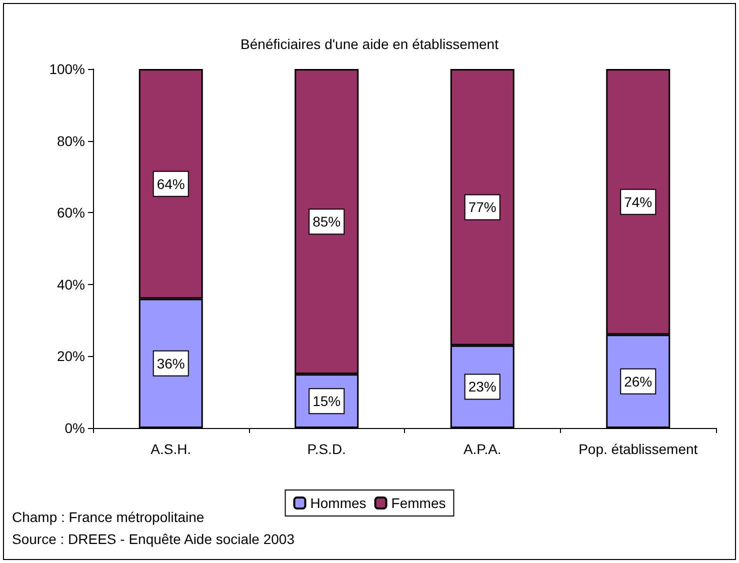 The height and width of the screenshot is (563, 739). What do you see at coordinates (70, 356) in the screenshot?
I see `y-tick-label: 20%` at bounding box center [70, 356].